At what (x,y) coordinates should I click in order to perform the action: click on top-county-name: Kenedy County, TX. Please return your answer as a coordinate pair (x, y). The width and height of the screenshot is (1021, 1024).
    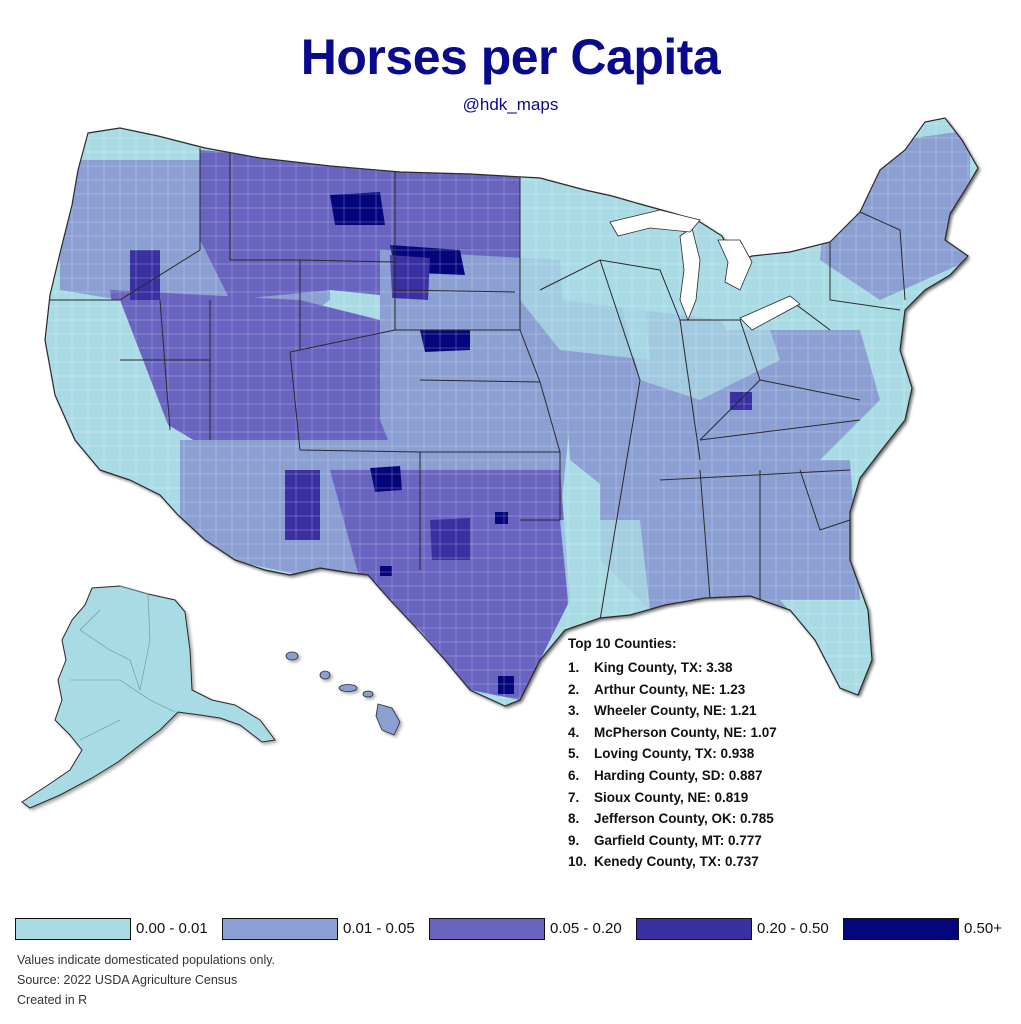
    Looking at the image, I should click on (655, 861).